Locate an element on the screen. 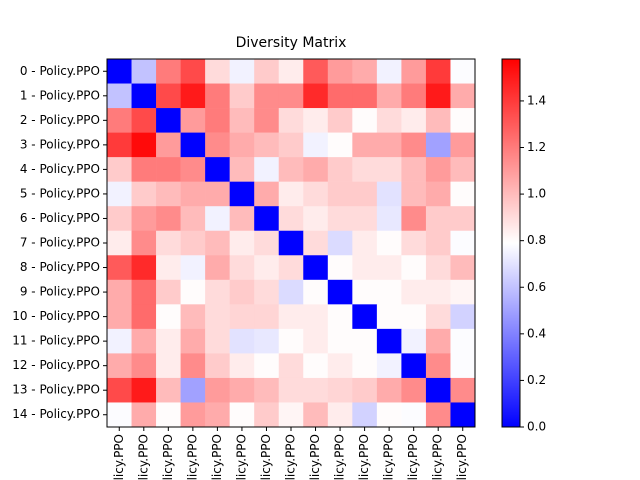 Image resolution: width=640 pixels, height=480 pixels. y-tick-label: 4 - Policy.PPO is located at coordinates (60, 169).